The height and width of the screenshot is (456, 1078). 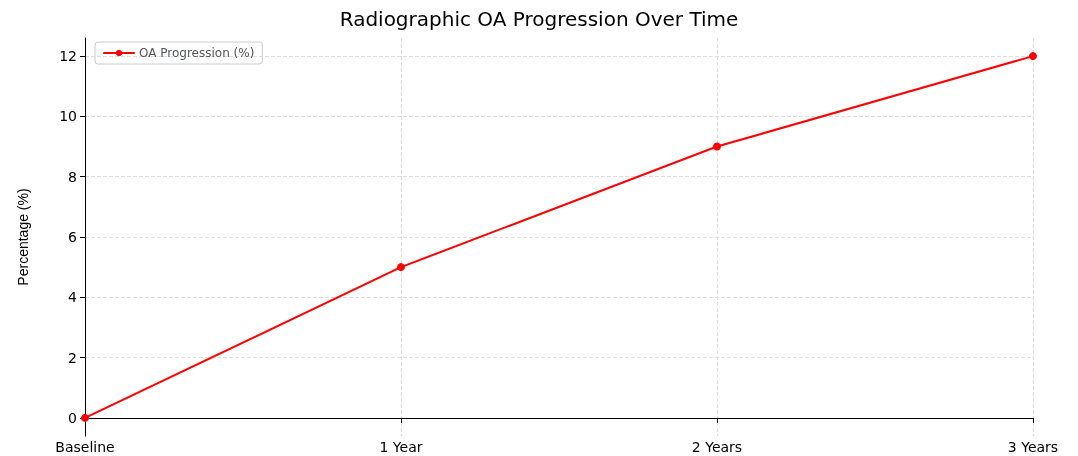 What do you see at coordinates (73, 297) in the screenshot?
I see `y-tick-label: 4` at bounding box center [73, 297].